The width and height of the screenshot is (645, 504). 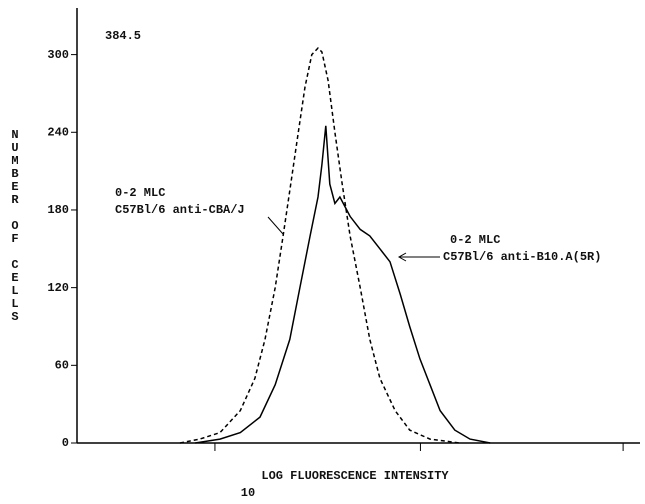 What do you see at coordinates (62, 365) in the screenshot?
I see `y-tick-label: 60` at bounding box center [62, 365].